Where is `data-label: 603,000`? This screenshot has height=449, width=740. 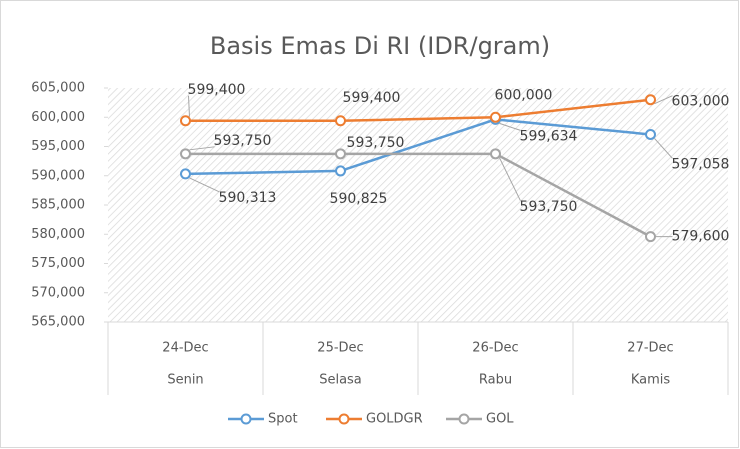
data-label: 603,000 is located at coordinates (701, 102).